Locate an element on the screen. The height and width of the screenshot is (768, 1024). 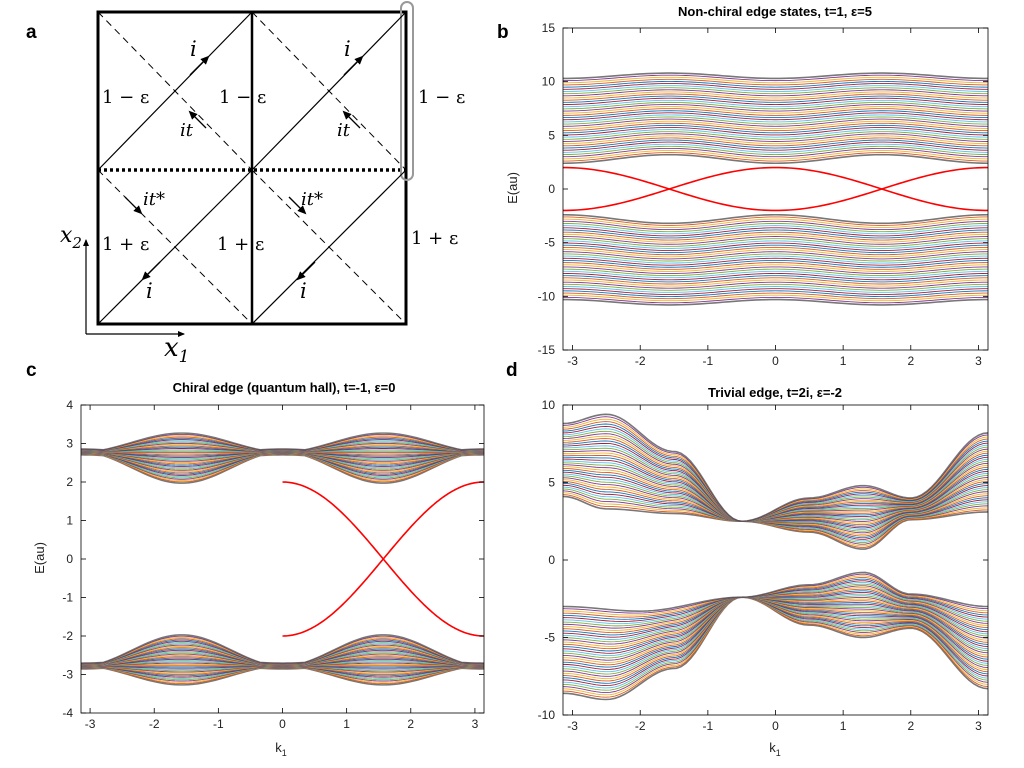
chart-c-xlabel: k1 is located at coordinates (281, 749).